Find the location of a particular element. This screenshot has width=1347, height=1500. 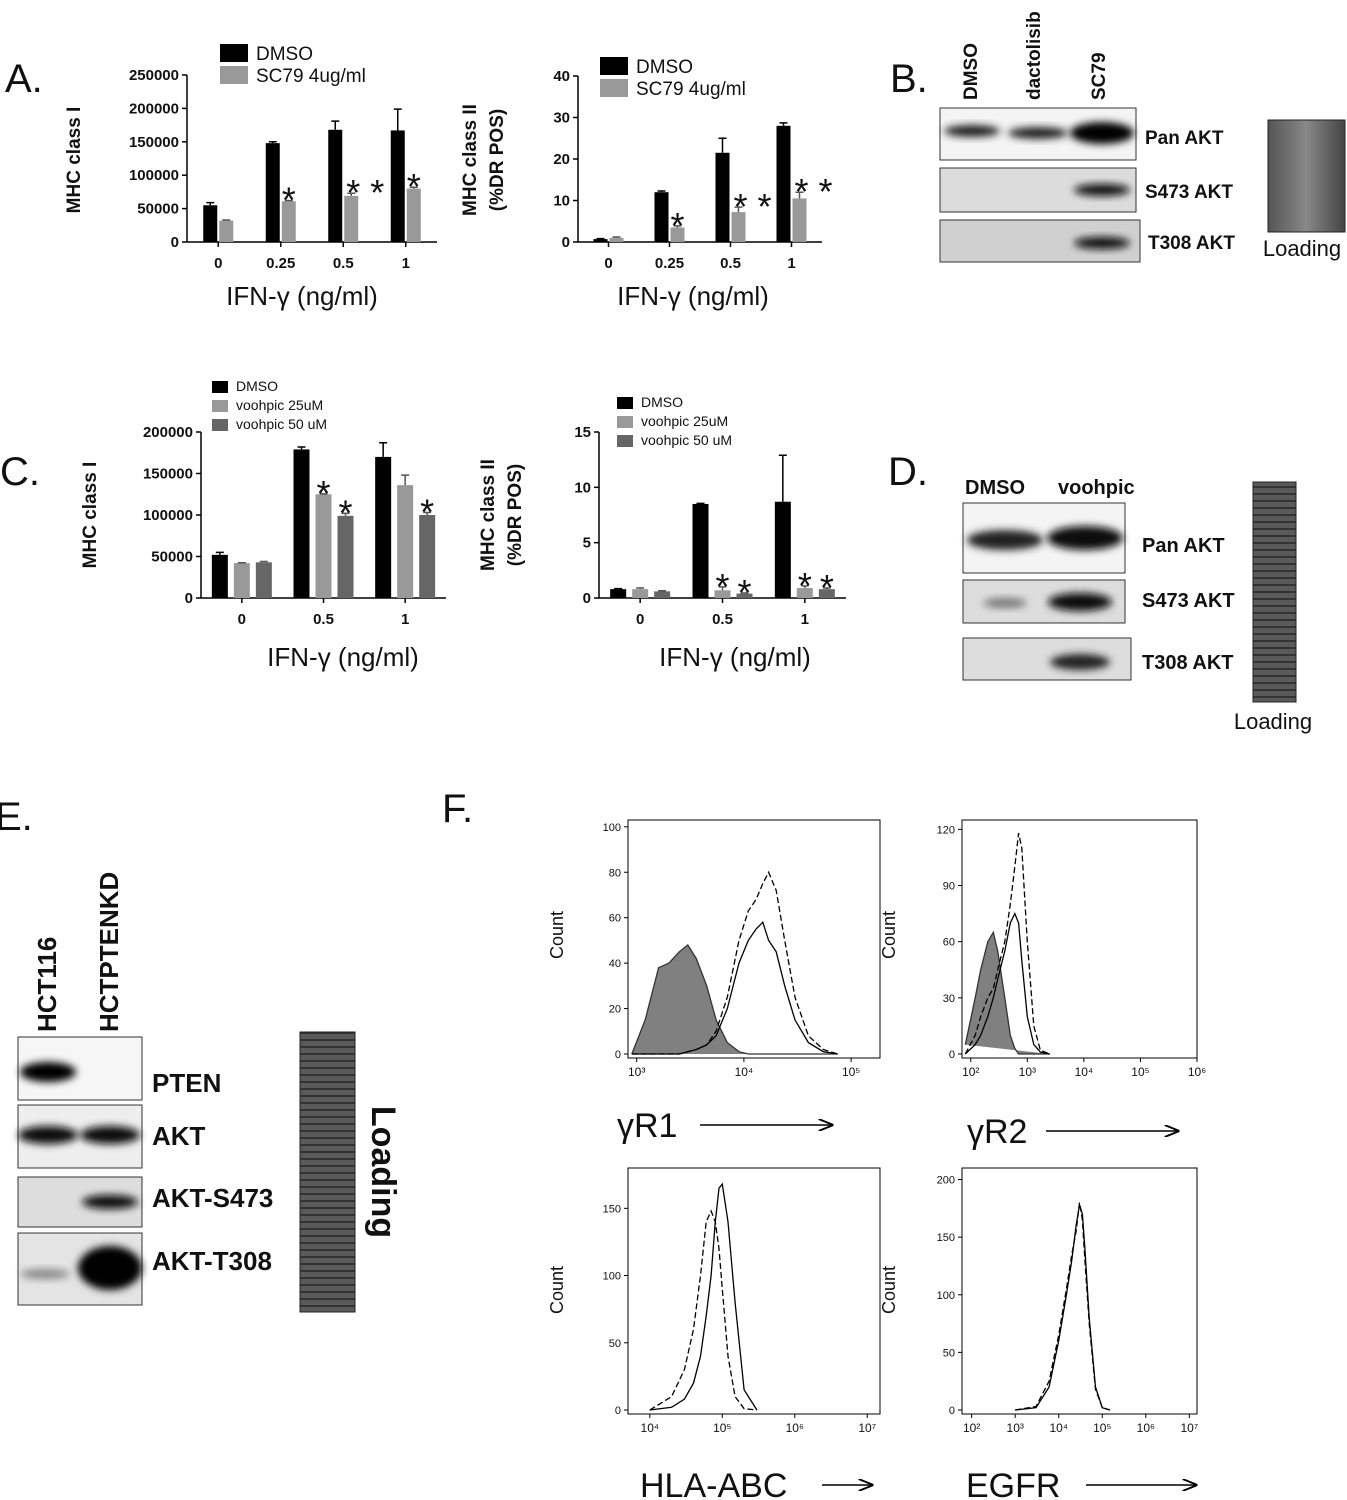

row-label: AKT is located at coordinates (179, 1136).